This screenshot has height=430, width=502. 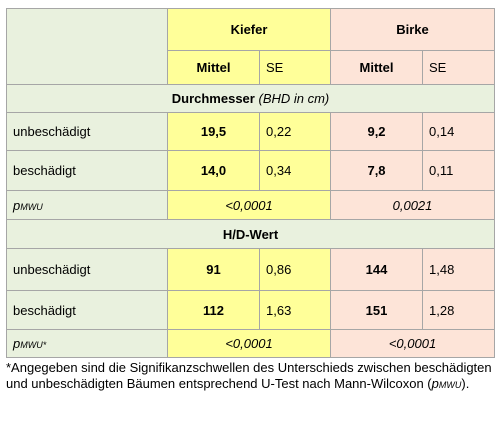 I want to click on p-row: pMWU* <0,0001 <0,0001, so click(x=251, y=343).